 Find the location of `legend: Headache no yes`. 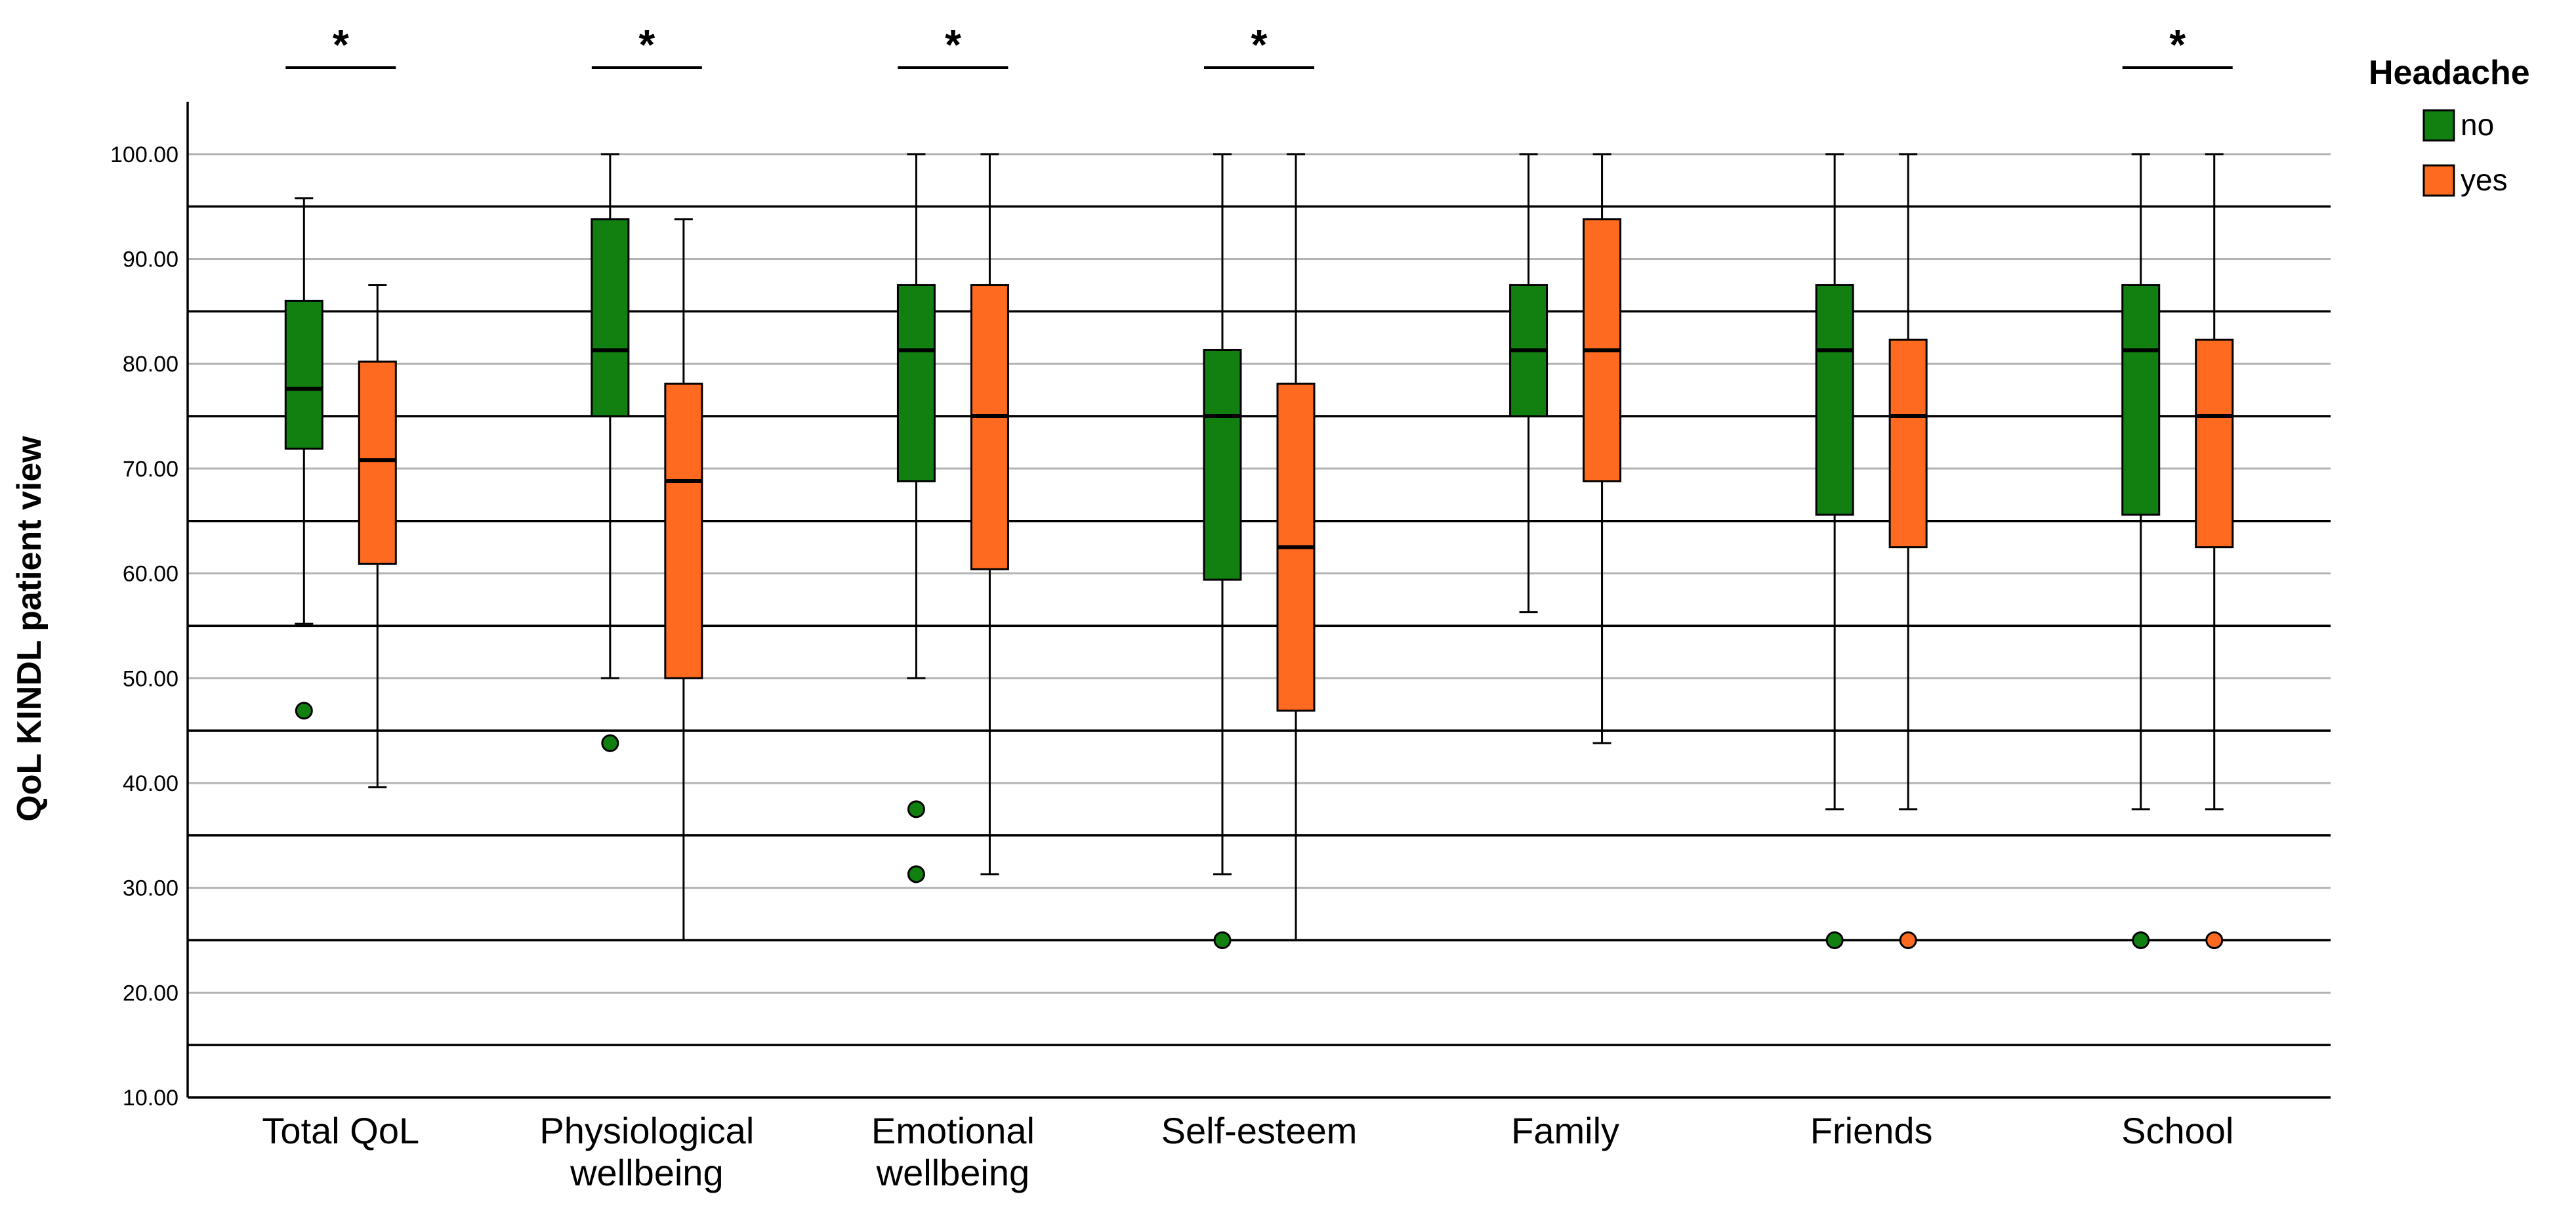

legend: Headache no yes is located at coordinates (2449, 125).